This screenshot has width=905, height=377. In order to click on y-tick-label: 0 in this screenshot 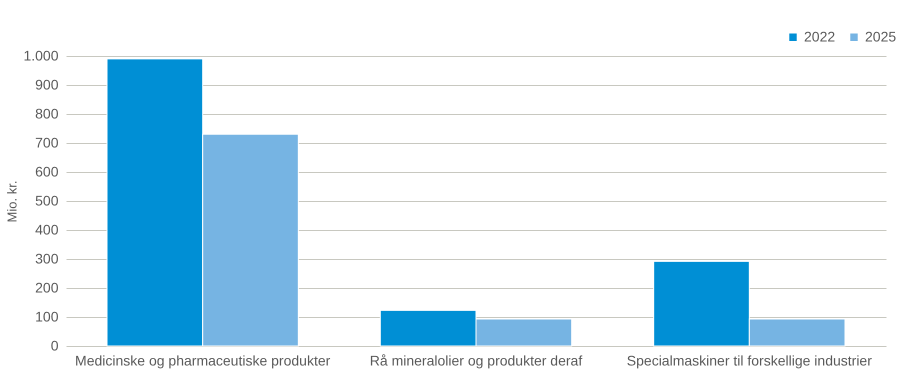, I will do `click(54, 346)`.